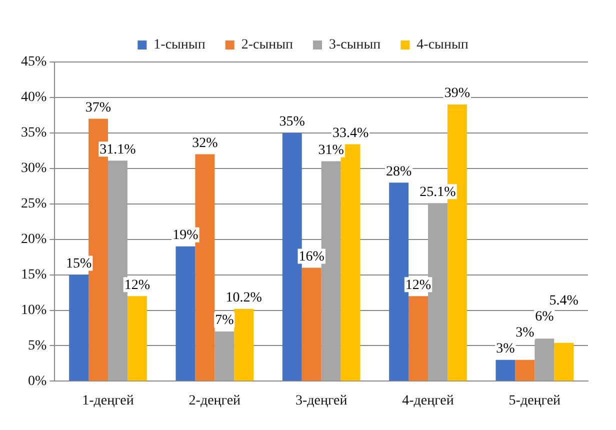 This screenshot has width=616, height=430. Describe the element at coordinates (33, 168) in the screenshot. I see `y-tick-label: 30%` at that location.